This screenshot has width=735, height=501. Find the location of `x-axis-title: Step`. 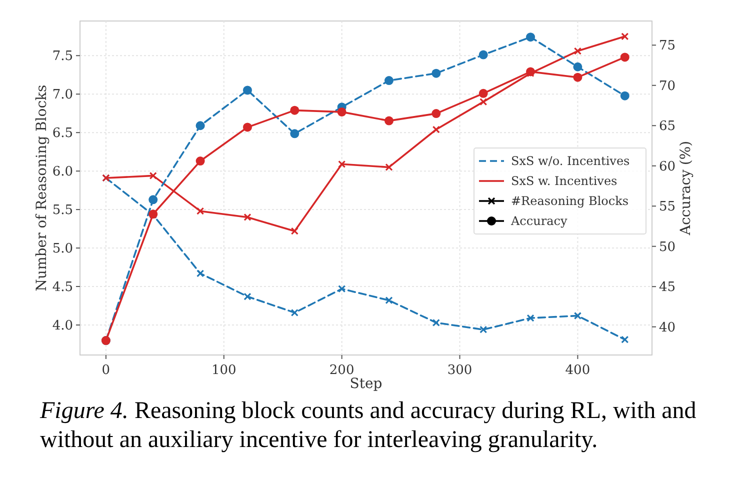

x-axis-title: Step is located at coordinates (366, 384).